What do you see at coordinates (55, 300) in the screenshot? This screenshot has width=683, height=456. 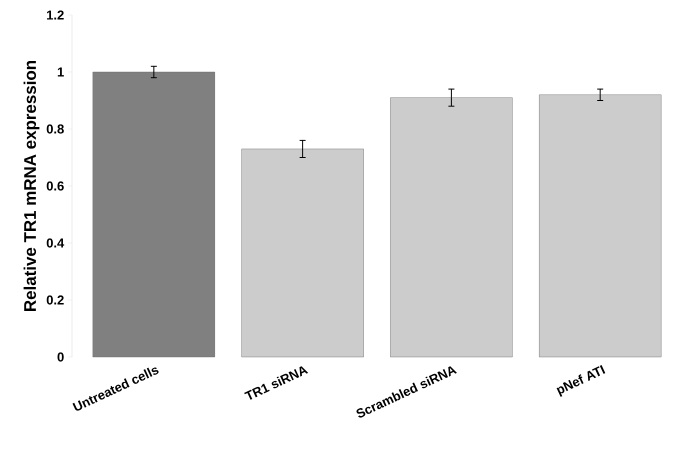 I see `y-tick-label: 0.2` at bounding box center [55, 300].